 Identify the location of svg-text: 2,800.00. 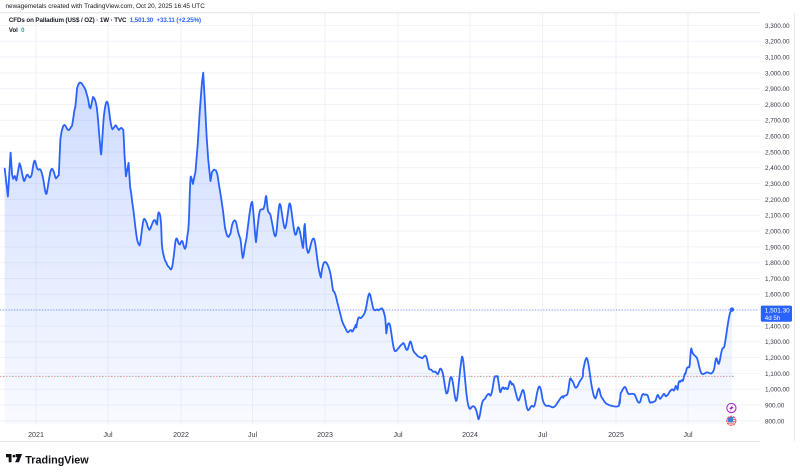
(777, 105).